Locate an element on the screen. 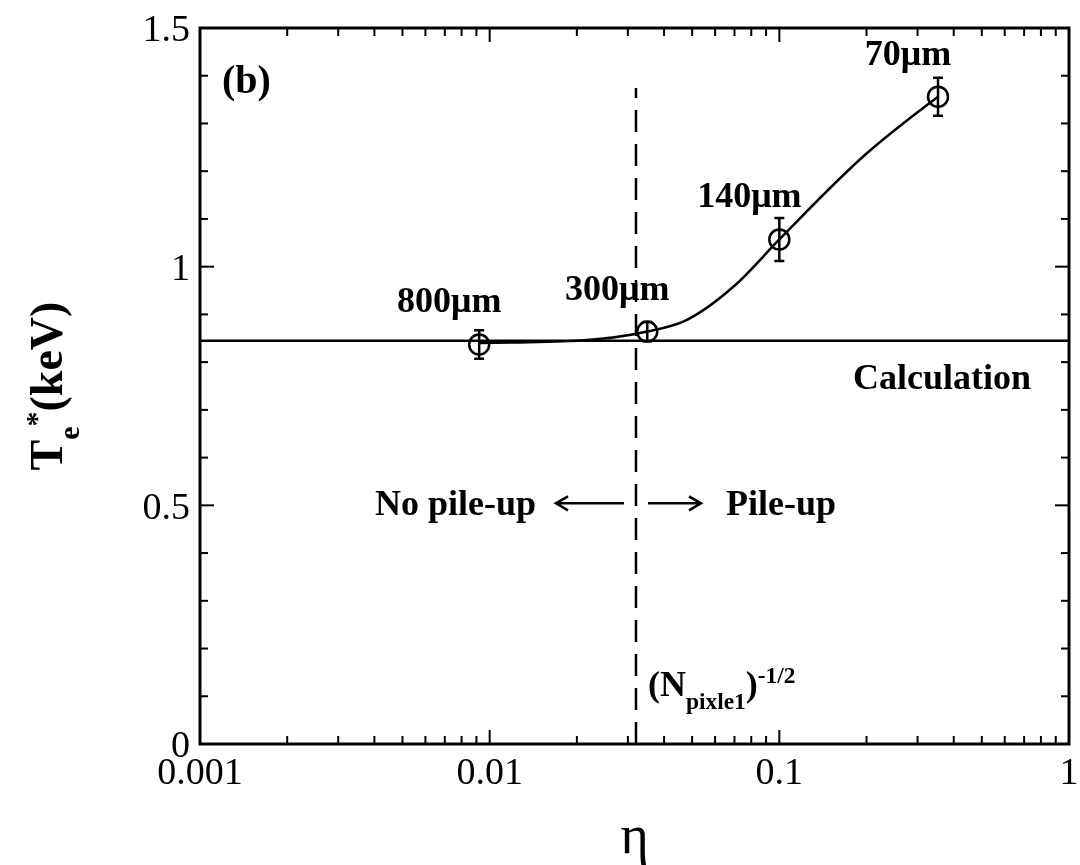  annotation: 70μm is located at coordinates (908, 52).